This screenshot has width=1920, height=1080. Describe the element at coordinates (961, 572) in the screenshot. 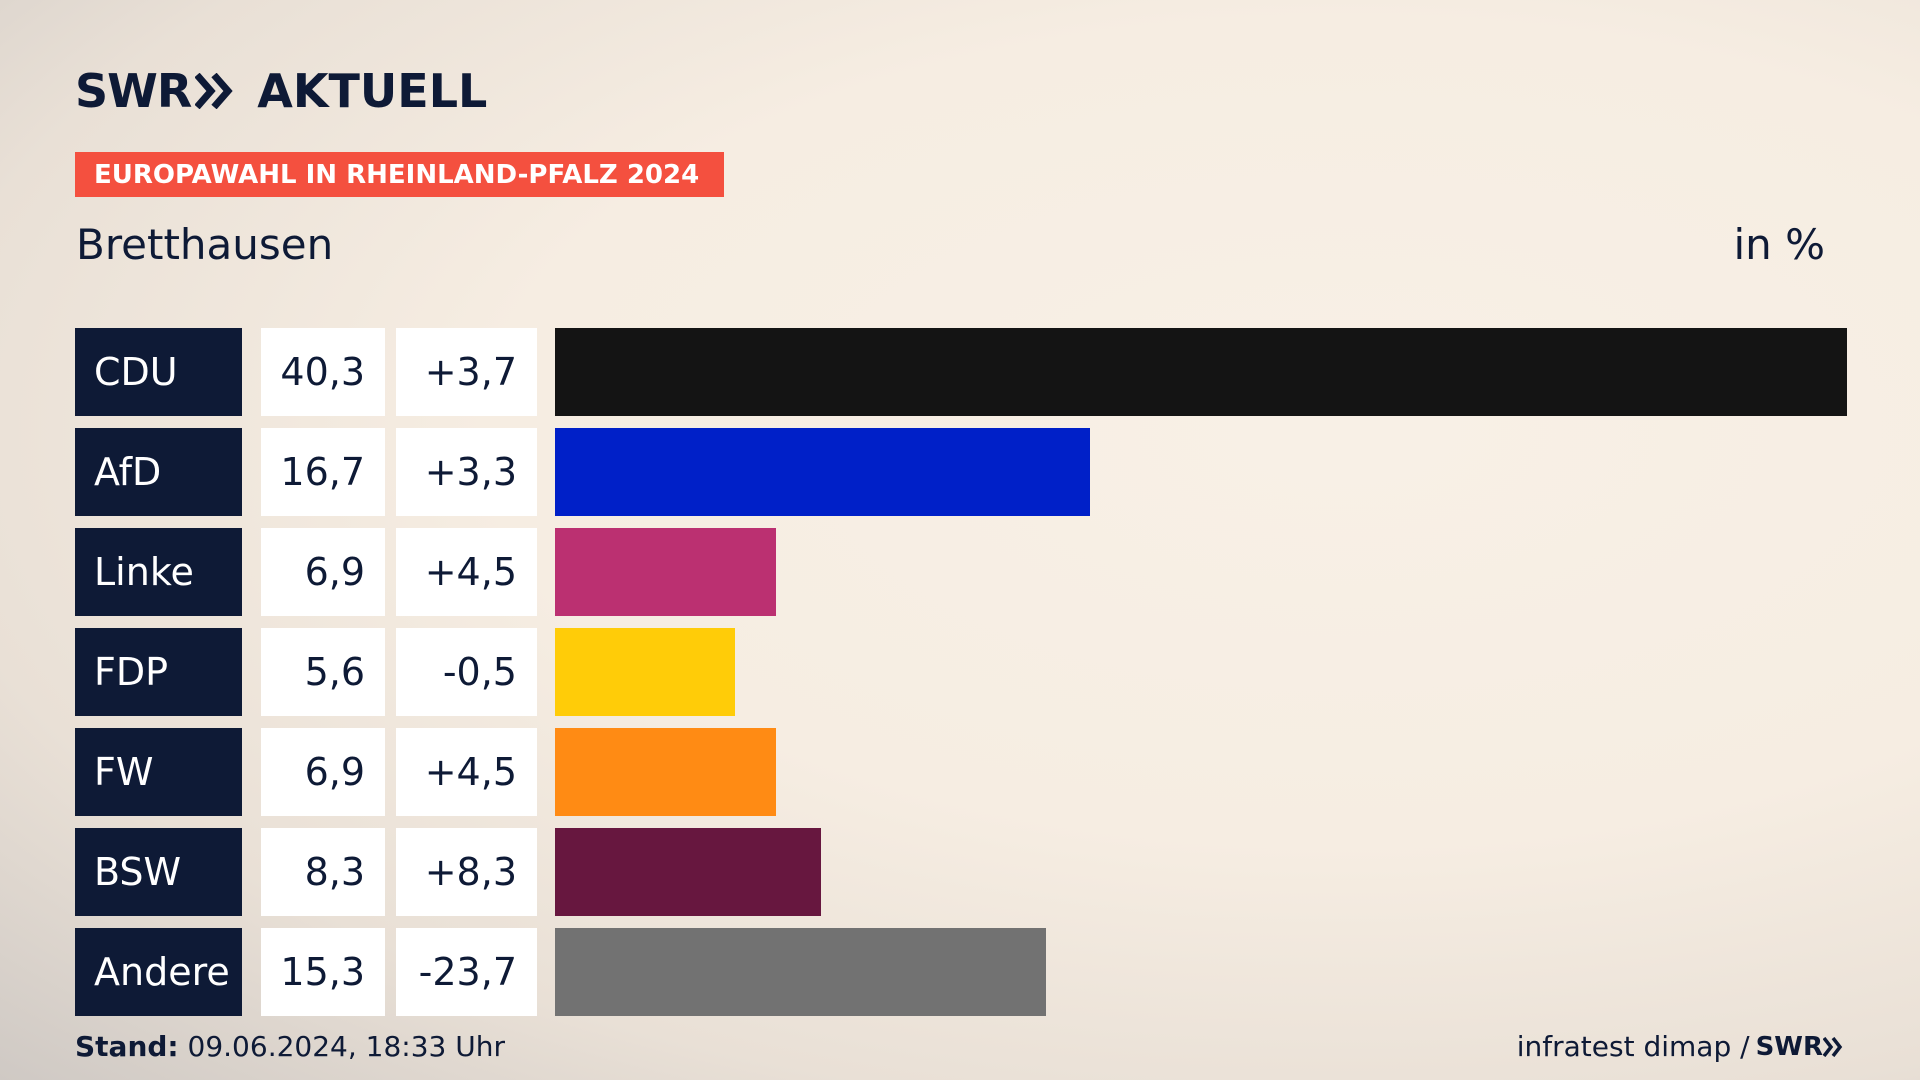

I see `chart-row: Linke 6,9 +4,5` at that location.